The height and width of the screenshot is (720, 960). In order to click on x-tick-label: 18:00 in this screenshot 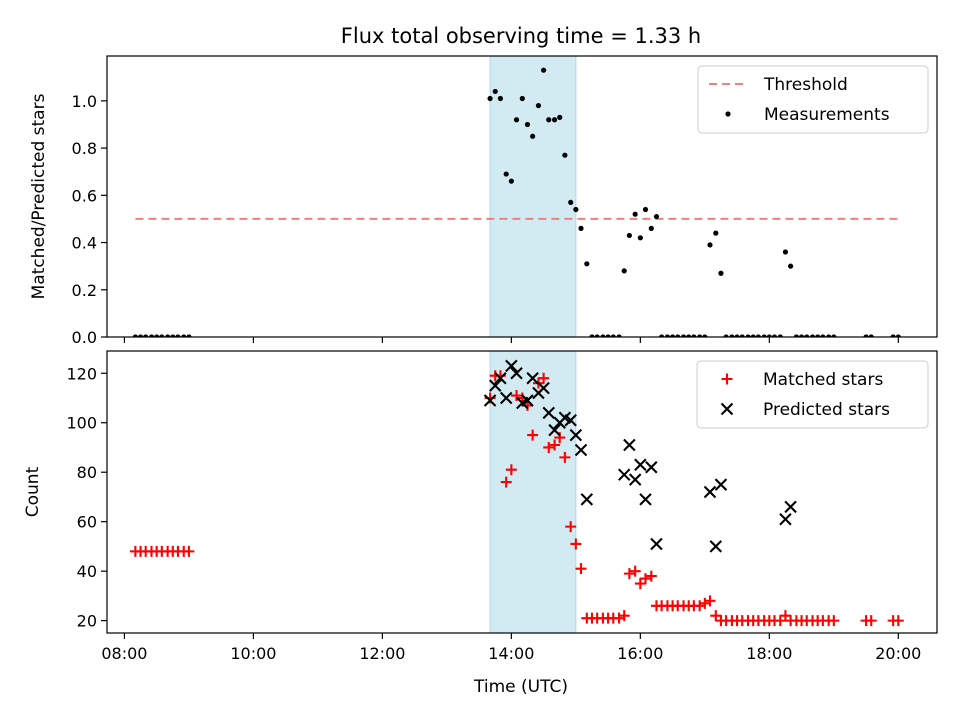, I will do `click(769, 653)`.